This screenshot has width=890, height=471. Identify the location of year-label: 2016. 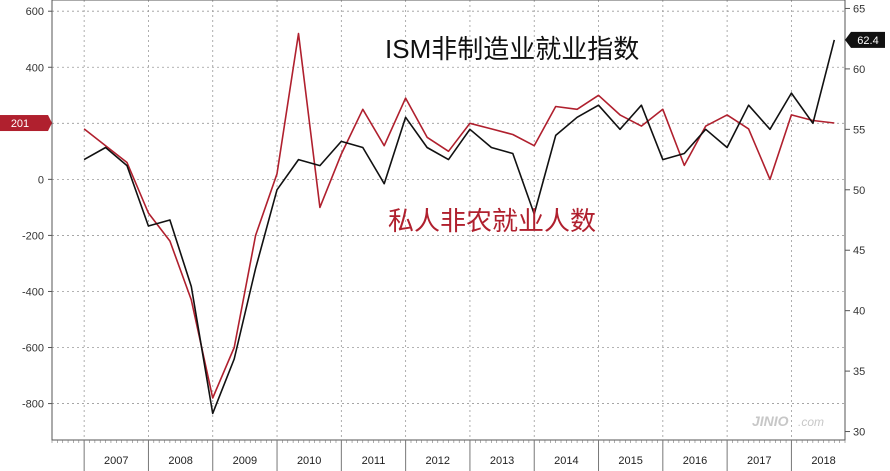
(695, 461).